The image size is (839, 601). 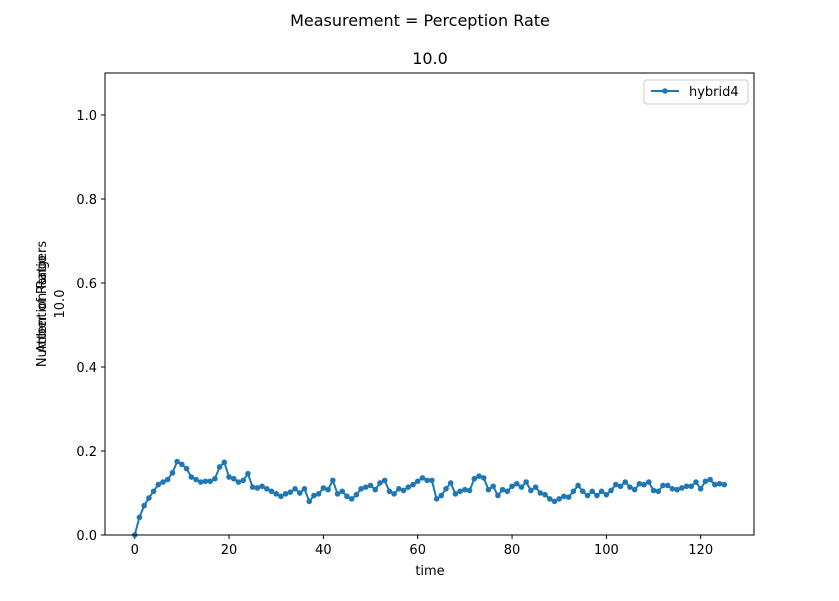 I want to click on legend-box, so click(x=696, y=92).